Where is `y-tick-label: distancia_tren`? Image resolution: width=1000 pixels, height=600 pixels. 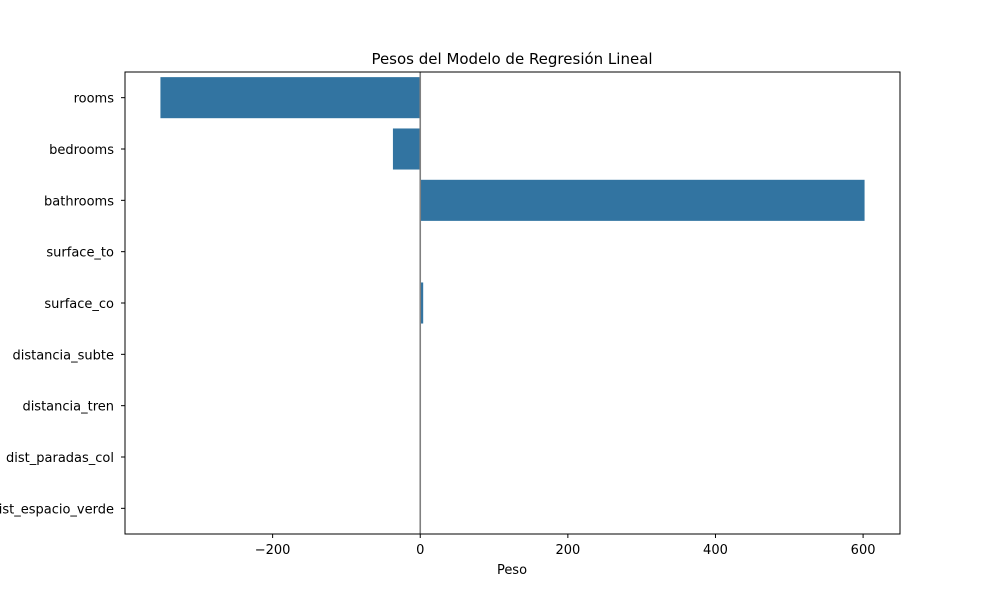 y-tick-label: distancia_tren is located at coordinates (68, 407).